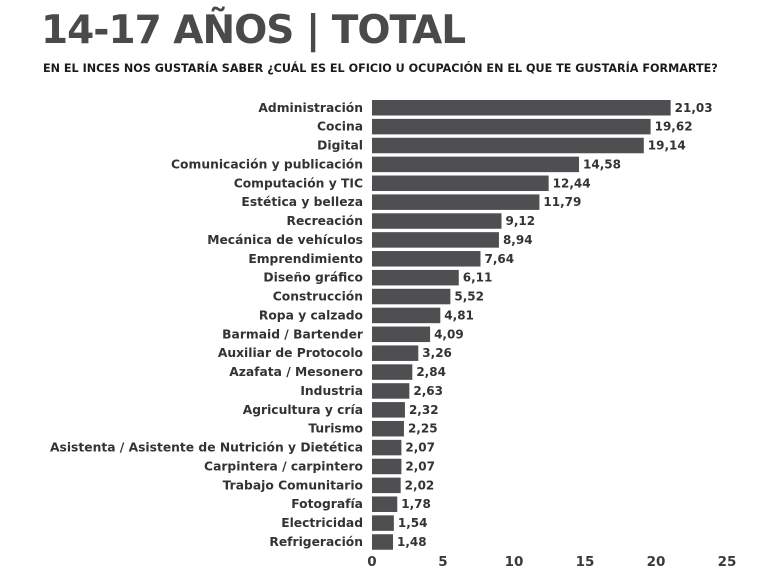 The image size is (758, 576). I want to click on category-label: Azafata / Mesonero, so click(296, 372).